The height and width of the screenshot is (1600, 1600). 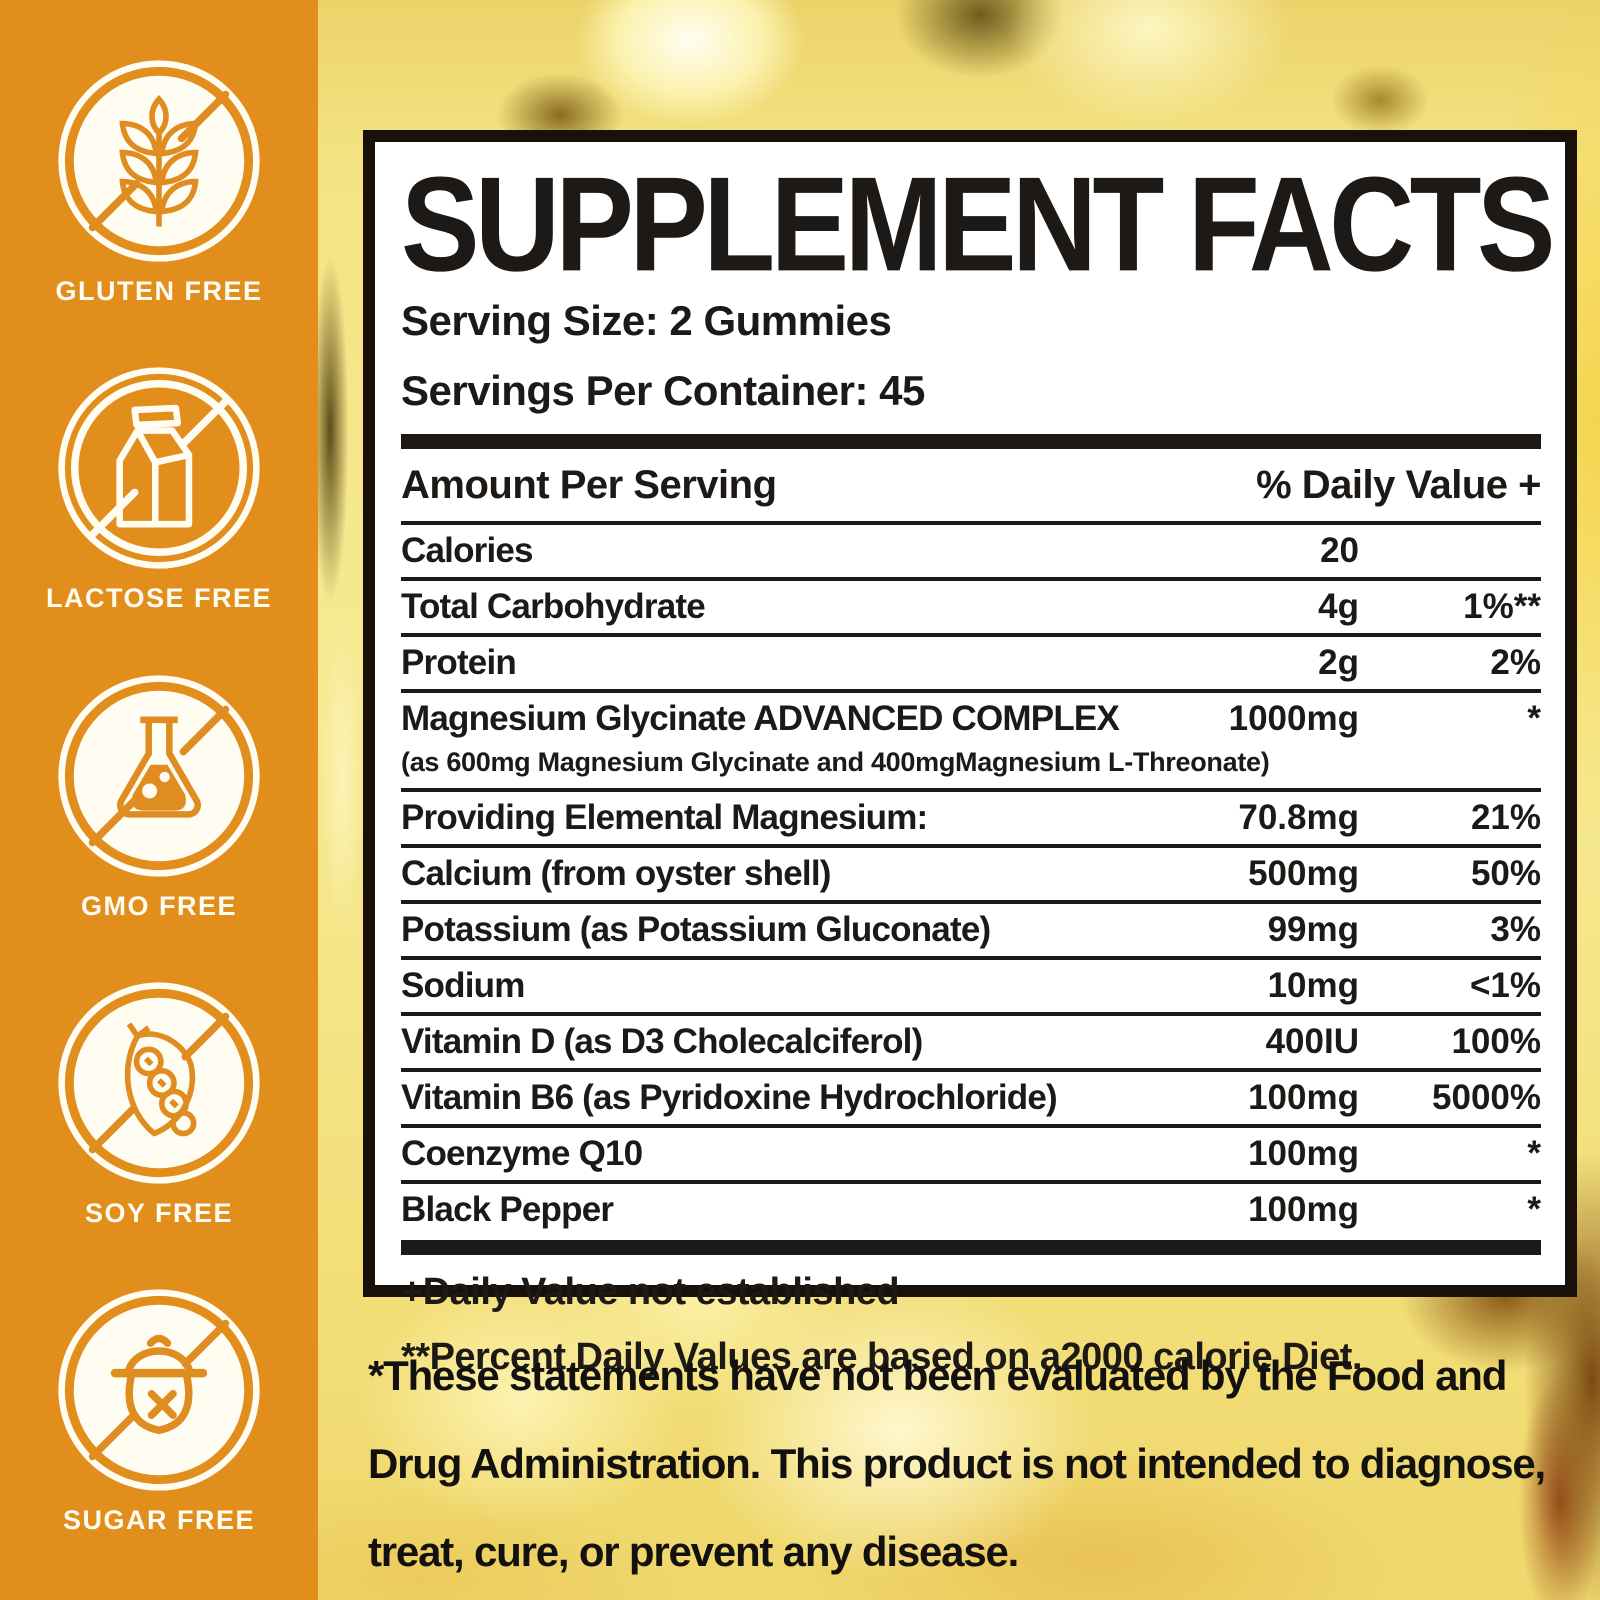 What do you see at coordinates (159, 1083) in the screenshot?
I see `soy-pod-icon` at bounding box center [159, 1083].